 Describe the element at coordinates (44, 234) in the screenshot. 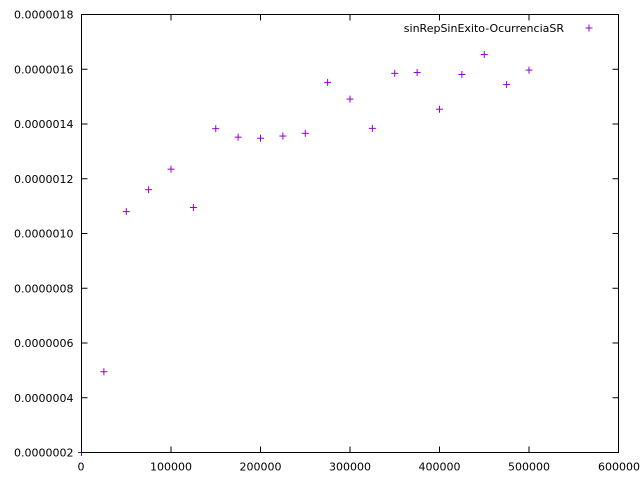

I see `y-tick-label: 0.0000010` at that location.